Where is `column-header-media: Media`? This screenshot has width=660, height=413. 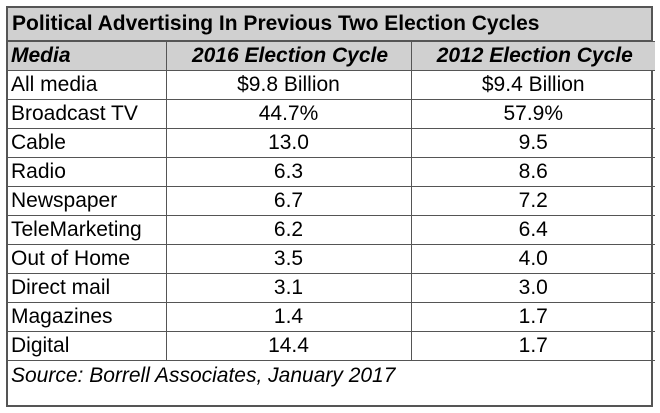 column-header-media: Media is located at coordinates (87, 56).